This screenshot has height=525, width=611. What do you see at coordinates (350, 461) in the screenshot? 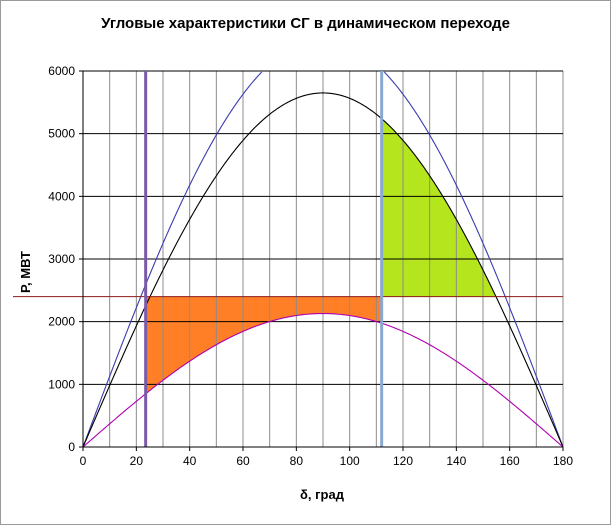
I see `x-tick-label: 100` at bounding box center [350, 461].